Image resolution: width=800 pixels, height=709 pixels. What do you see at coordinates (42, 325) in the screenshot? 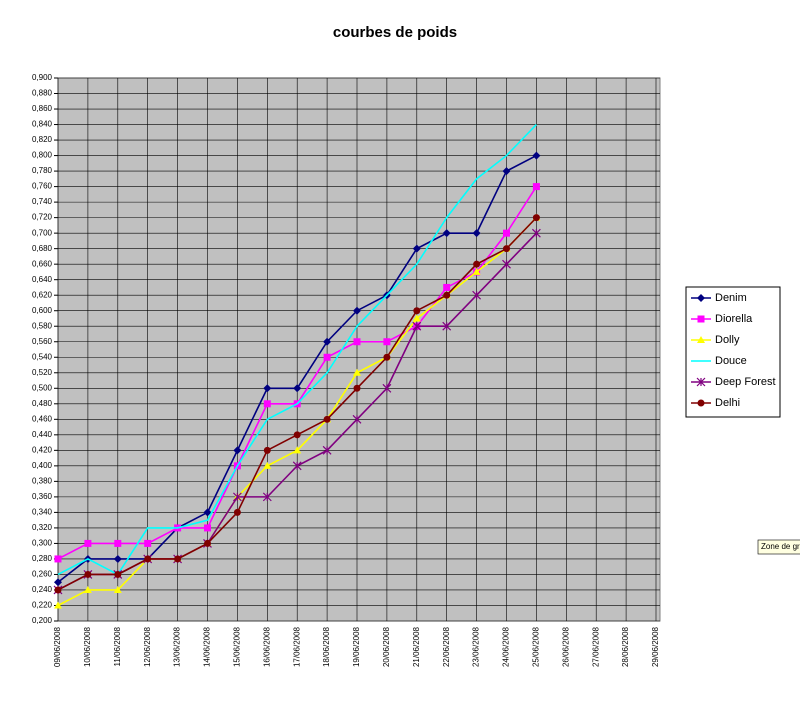
I see `y-tick-label: 0,580` at bounding box center [42, 325].